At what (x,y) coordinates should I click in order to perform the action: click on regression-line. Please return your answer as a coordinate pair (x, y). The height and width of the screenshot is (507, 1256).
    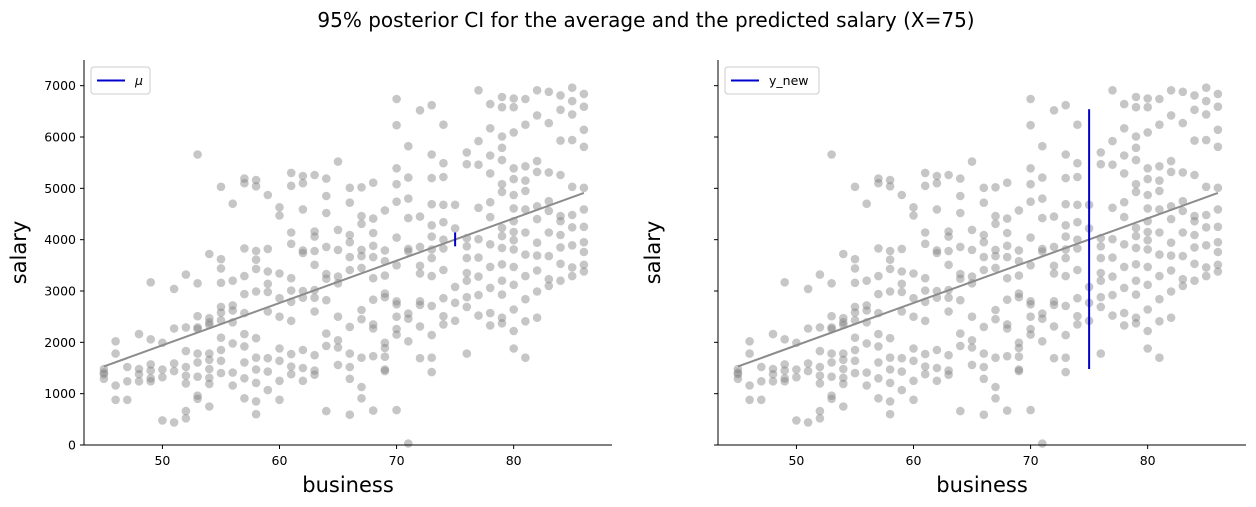
    Looking at the image, I should click on (344, 280).